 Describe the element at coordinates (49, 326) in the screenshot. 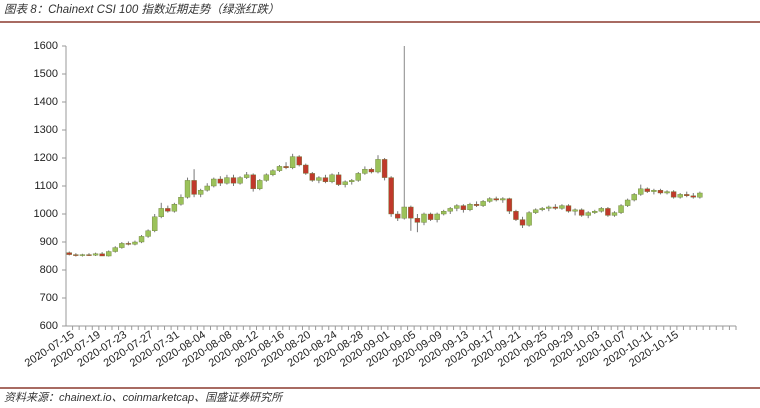

I see `y-tick-label: 600` at that location.